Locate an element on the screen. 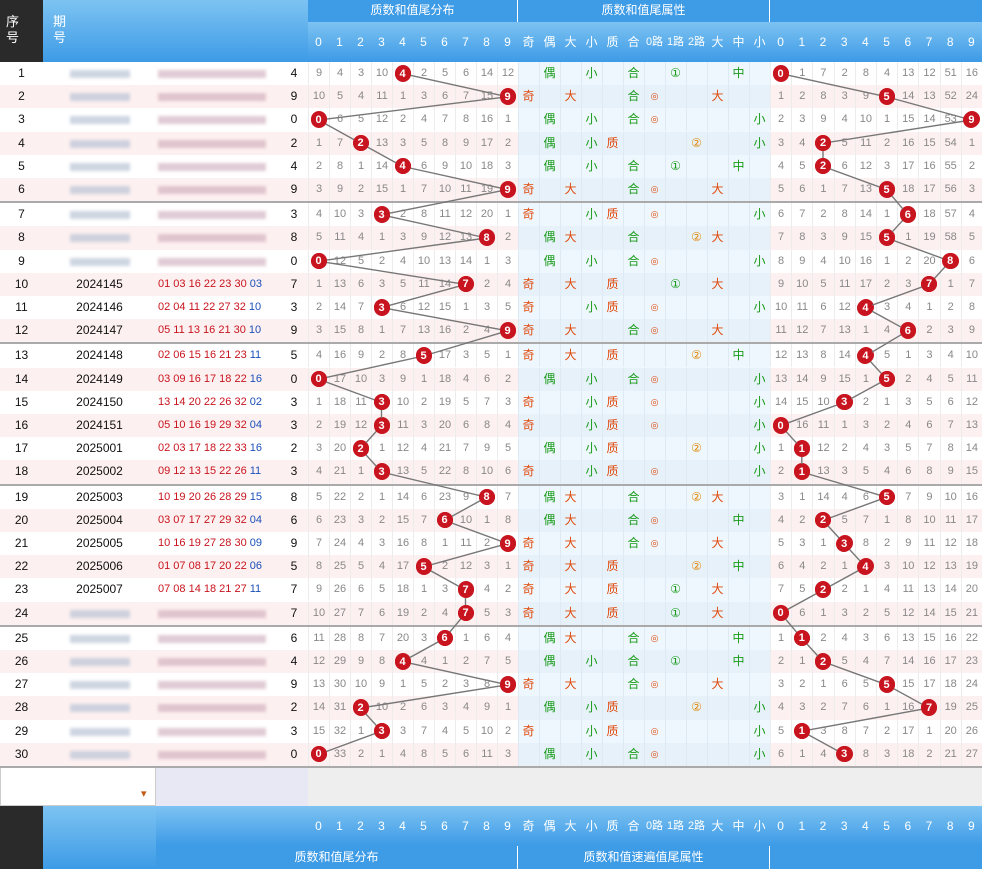  digit-cell: 7 is located at coordinates (486, 661).